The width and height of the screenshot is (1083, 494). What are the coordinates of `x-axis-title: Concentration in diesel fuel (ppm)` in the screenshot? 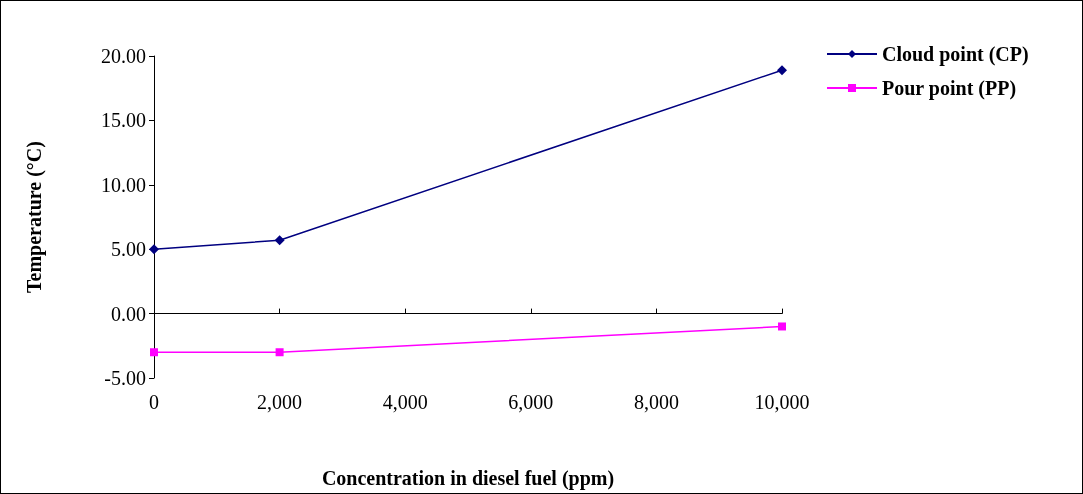 It's located at (468, 478).